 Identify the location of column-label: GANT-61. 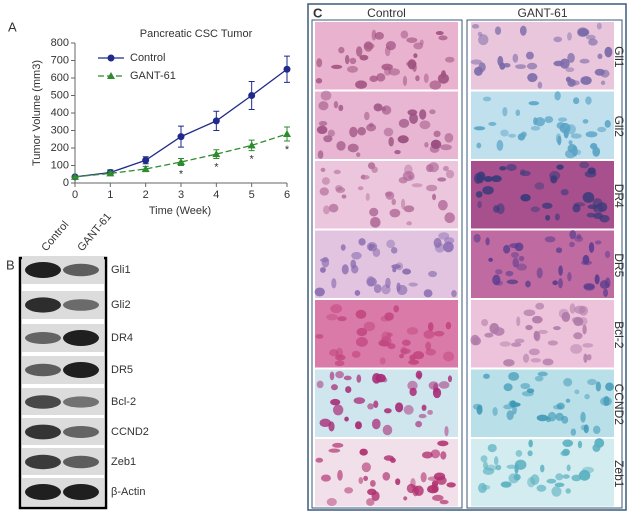
(542, 13).